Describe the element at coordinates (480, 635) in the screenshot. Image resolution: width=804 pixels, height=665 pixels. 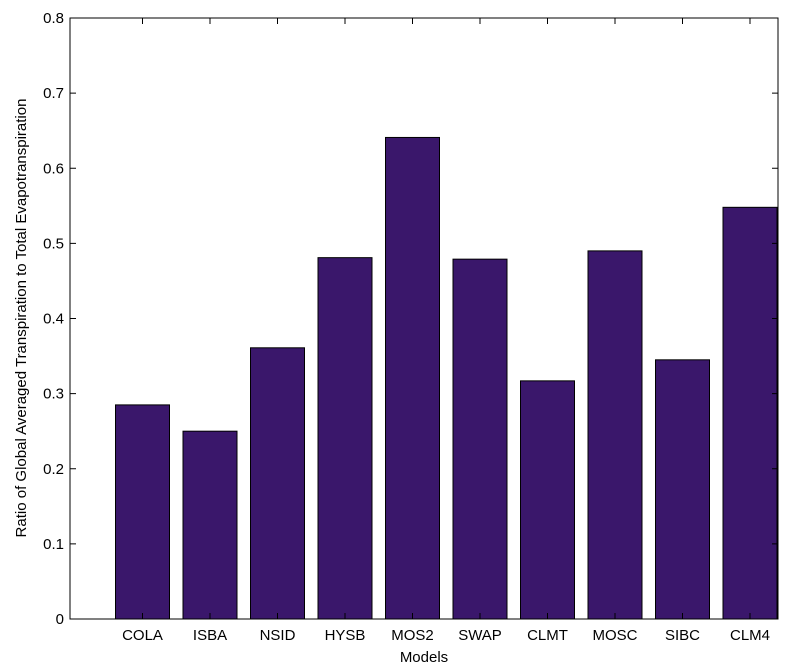
I see `x-tick-label: SWAP` at that location.